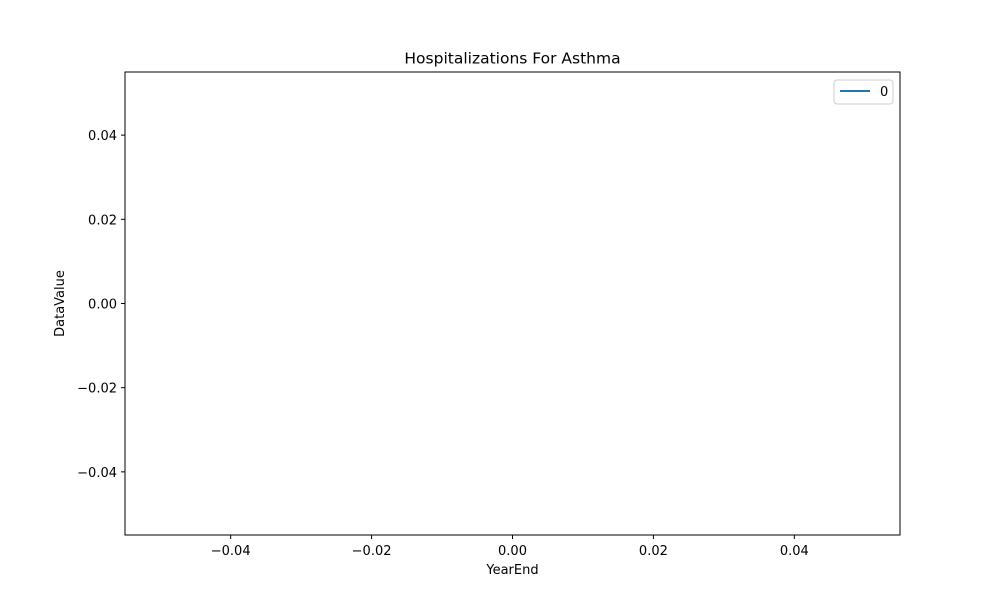  Describe the element at coordinates (60, 303) in the screenshot. I see `y-axis-label: DataValue` at that location.